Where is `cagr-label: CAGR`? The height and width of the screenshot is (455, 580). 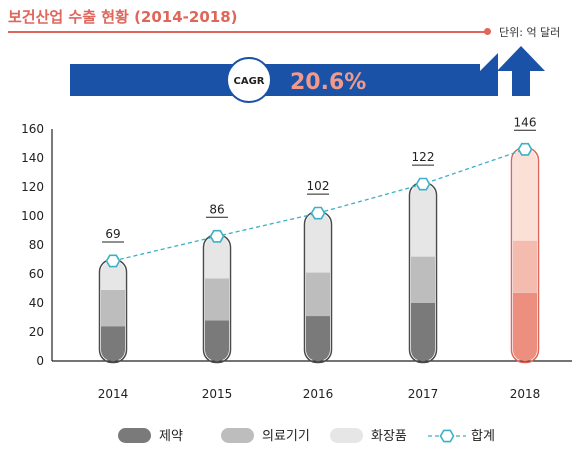 cagr-label: CAGR is located at coordinates (249, 81).